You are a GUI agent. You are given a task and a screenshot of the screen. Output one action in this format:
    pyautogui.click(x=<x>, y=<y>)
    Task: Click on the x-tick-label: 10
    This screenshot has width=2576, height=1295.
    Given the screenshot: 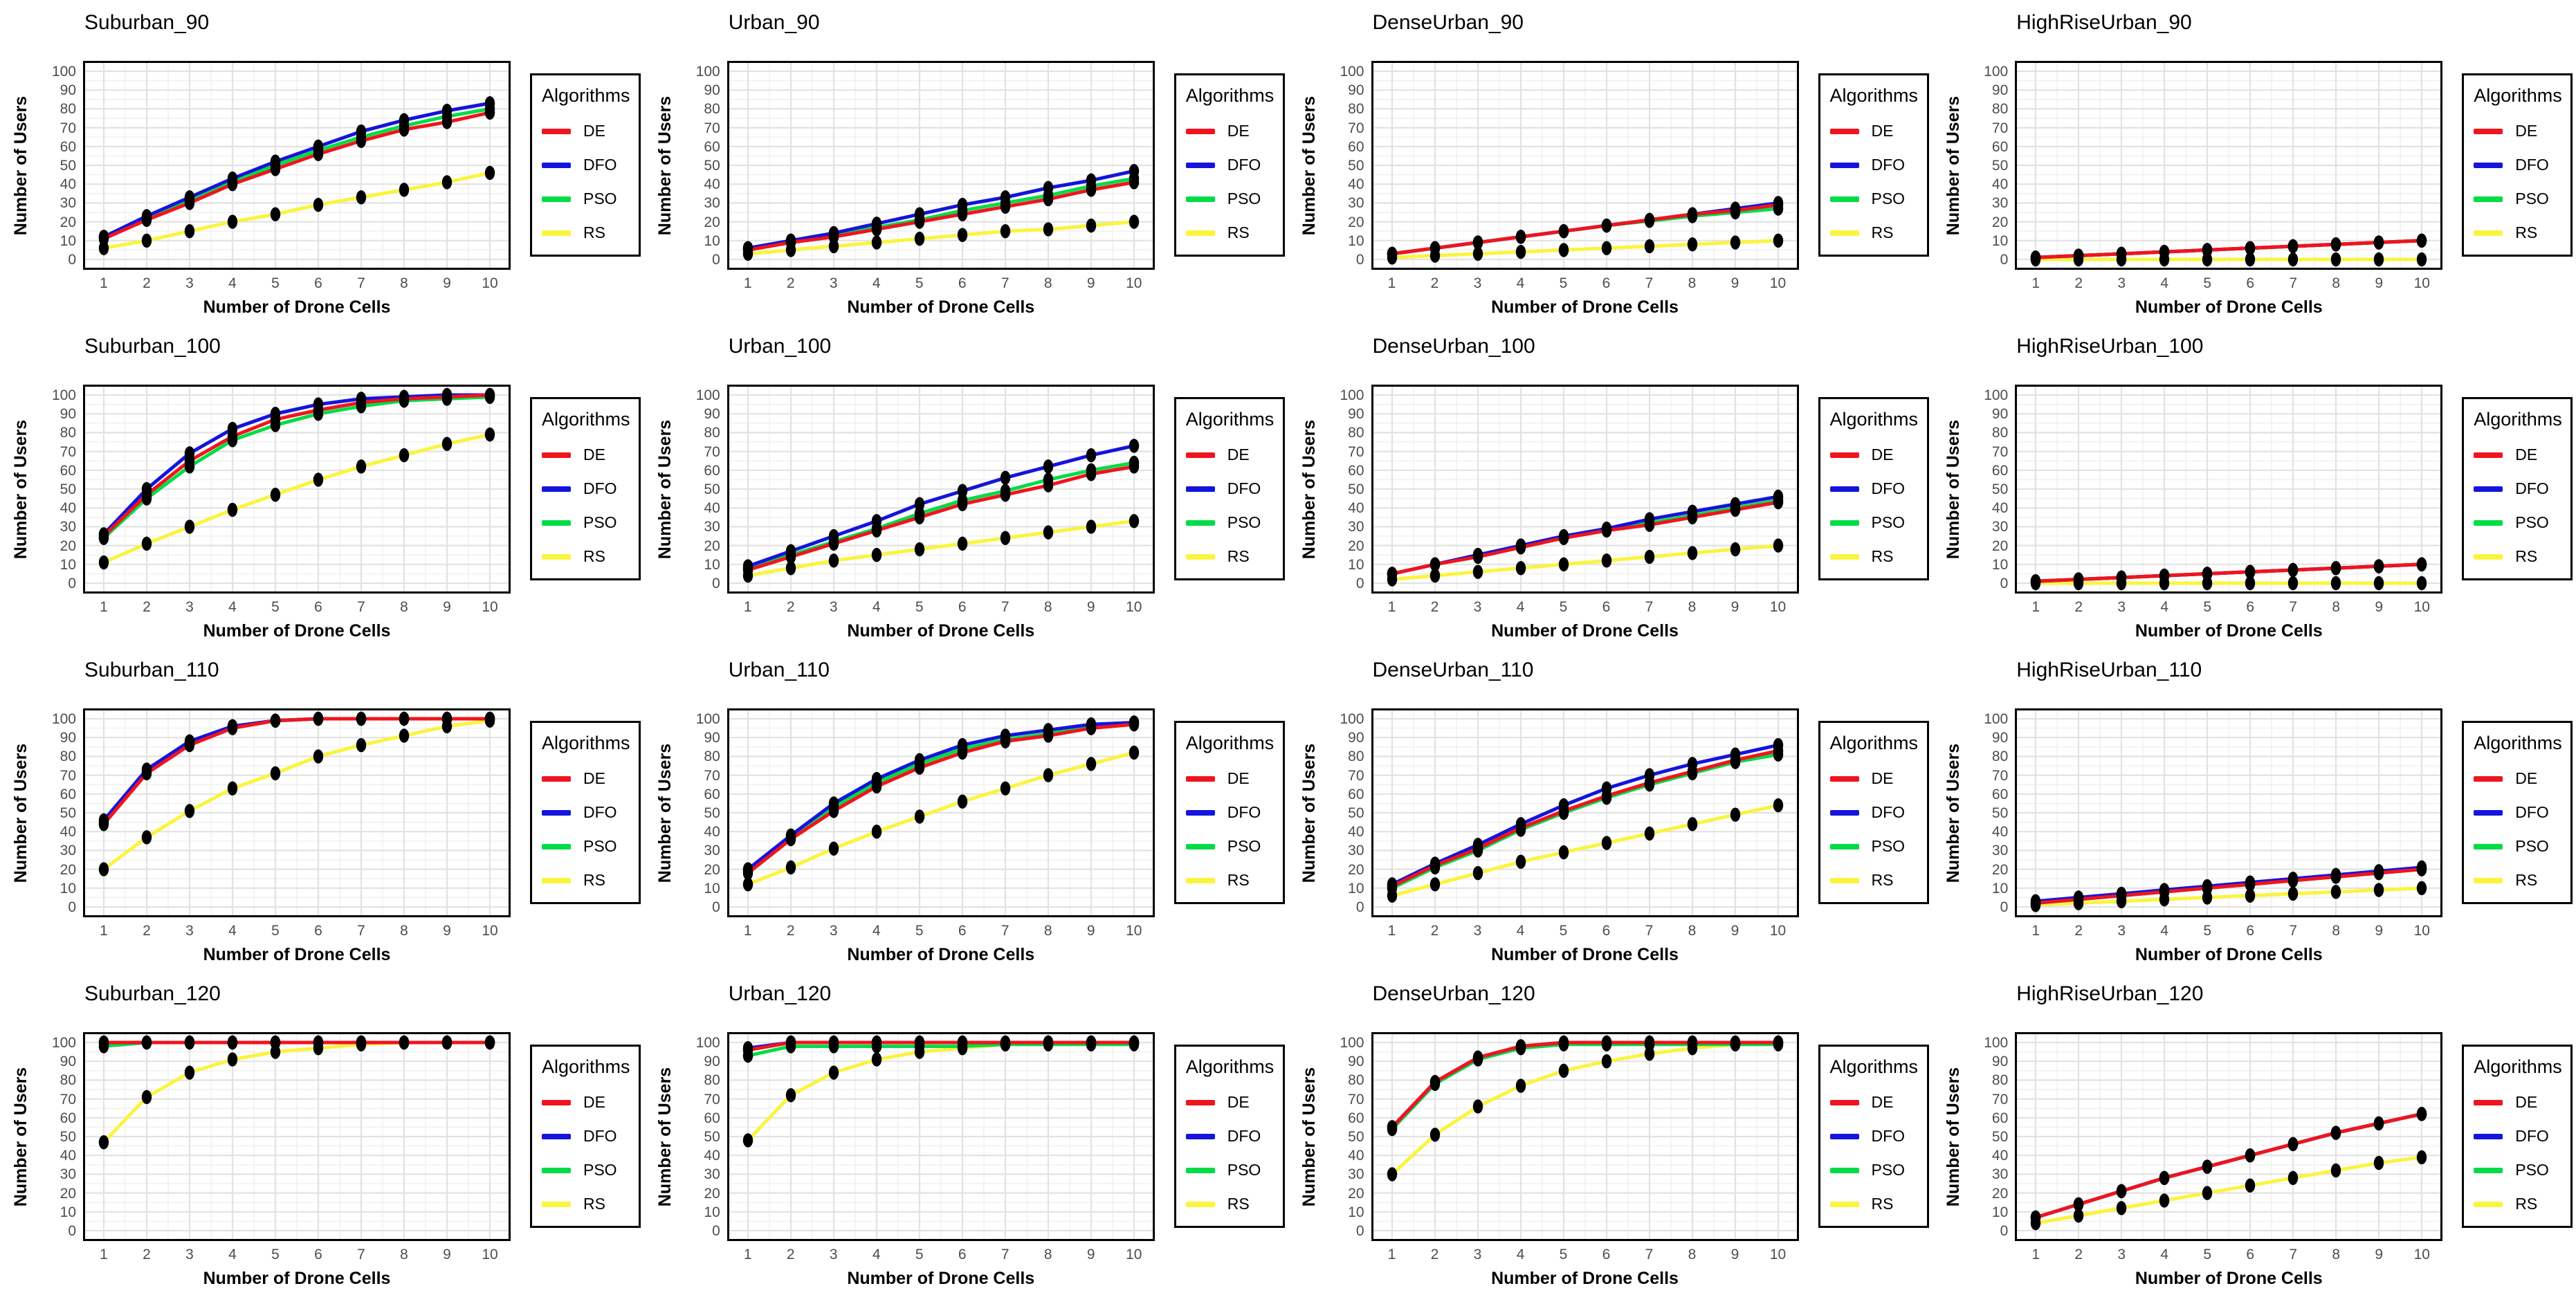 What is the action you would take?
    pyautogui.click(x=2421, y=931)
    